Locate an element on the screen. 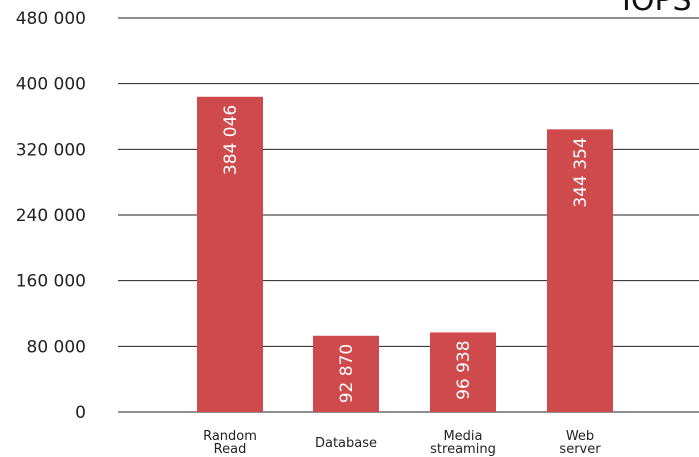 The image size is (699, 457). y-tick-label: 400 000 is located at coordinates (51, 85).